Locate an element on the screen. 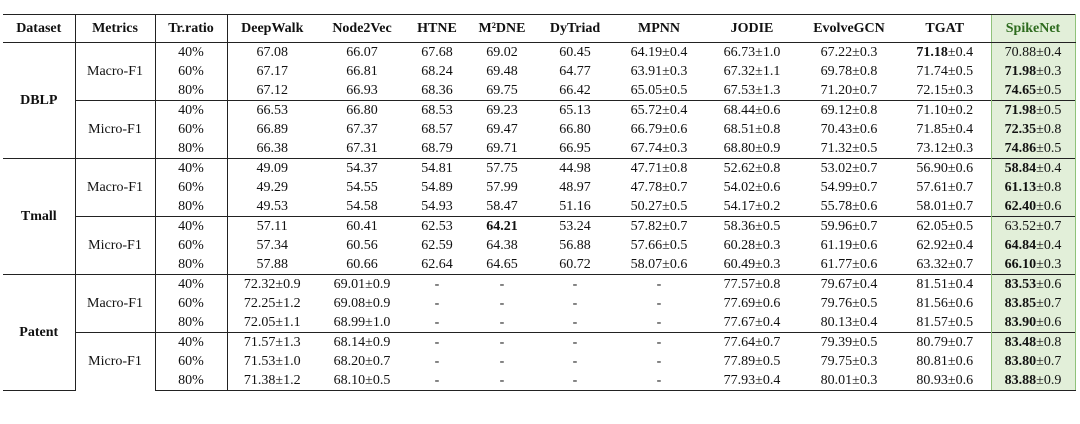  score-cell: 68.14±0.9 is located at coordinates (362, 342).